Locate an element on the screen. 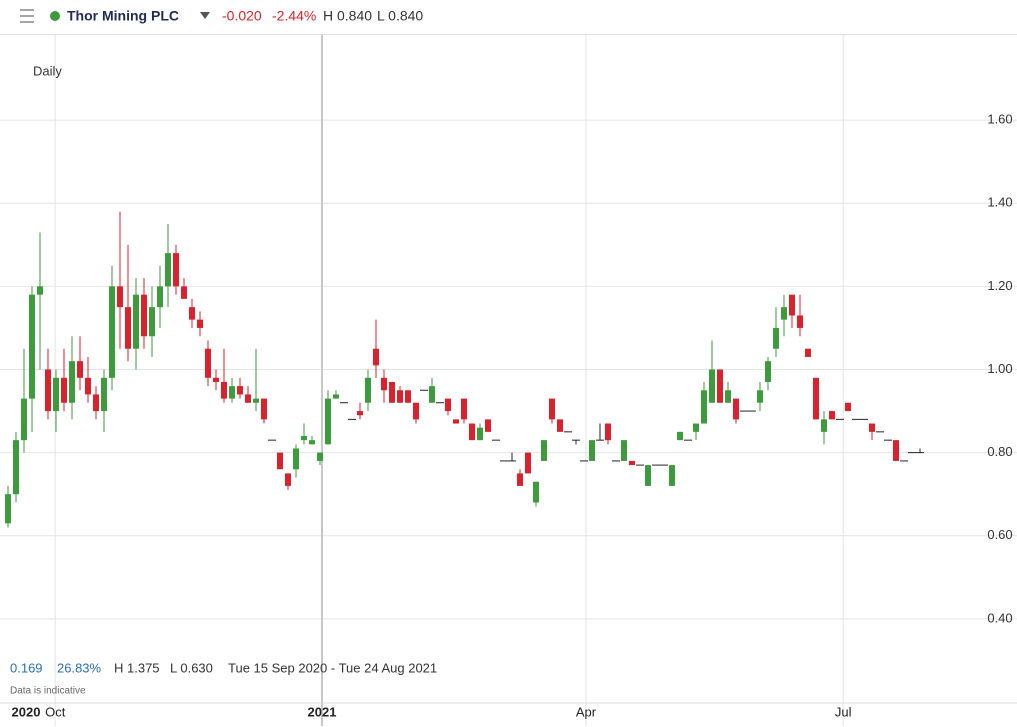 This screenshot has width=1017, height=727. x-tick-label: Apr is located at coordinates (586, 711).